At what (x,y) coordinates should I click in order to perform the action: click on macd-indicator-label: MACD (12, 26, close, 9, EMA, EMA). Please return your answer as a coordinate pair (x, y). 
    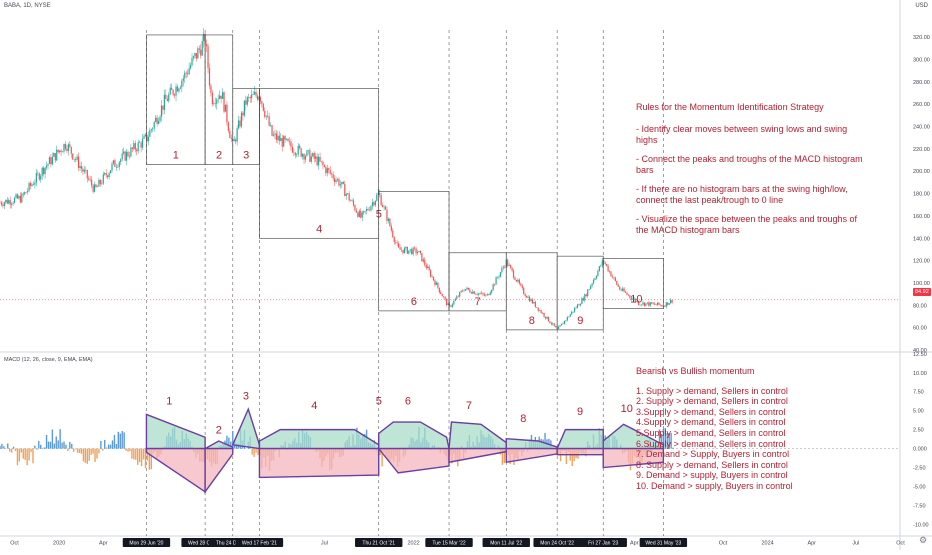
    Looking at the image, I should click on (48, 360).